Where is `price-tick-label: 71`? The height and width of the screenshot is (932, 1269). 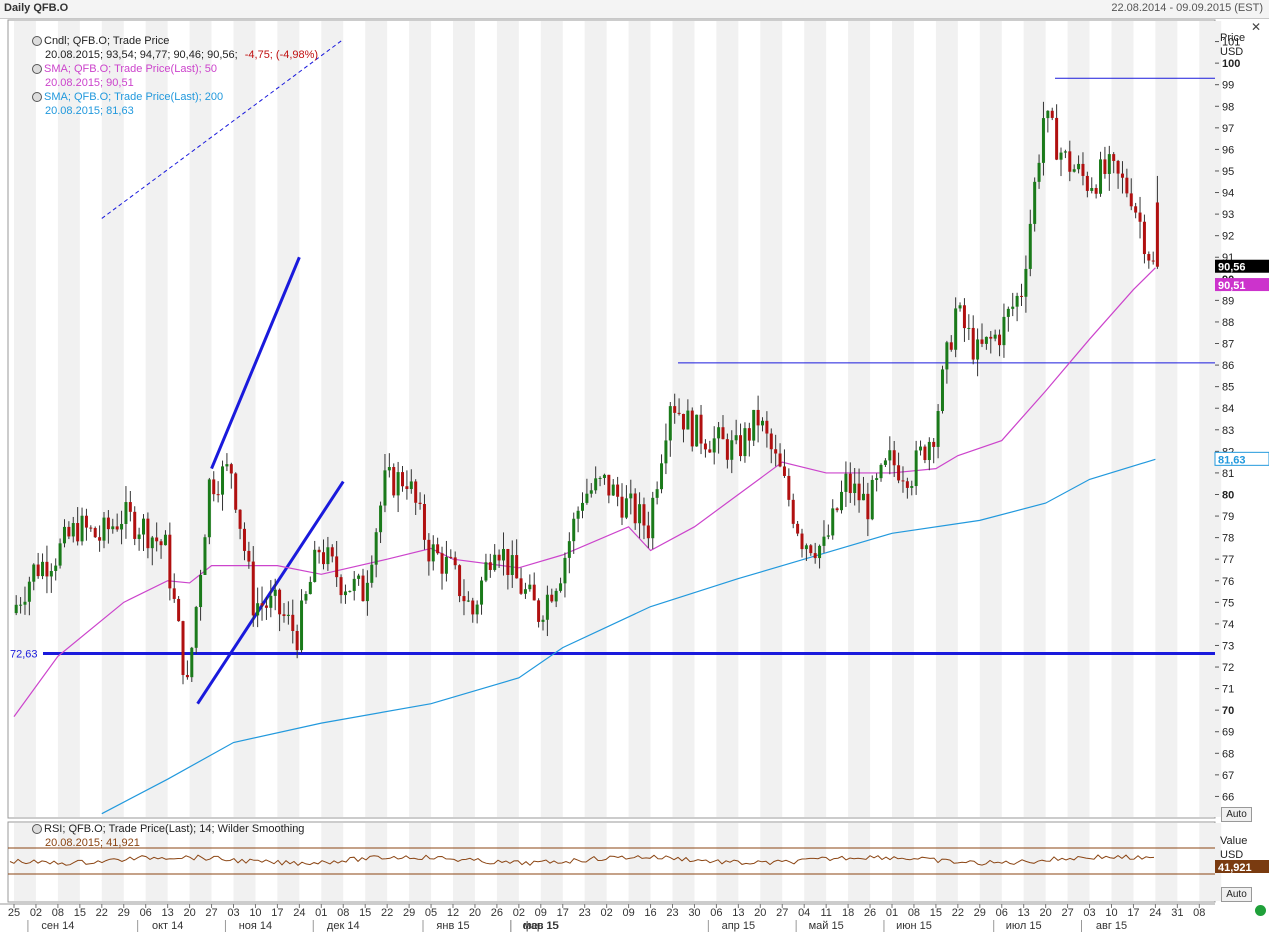 price-tick-label: 71 is located at coordinates (1228, 690).